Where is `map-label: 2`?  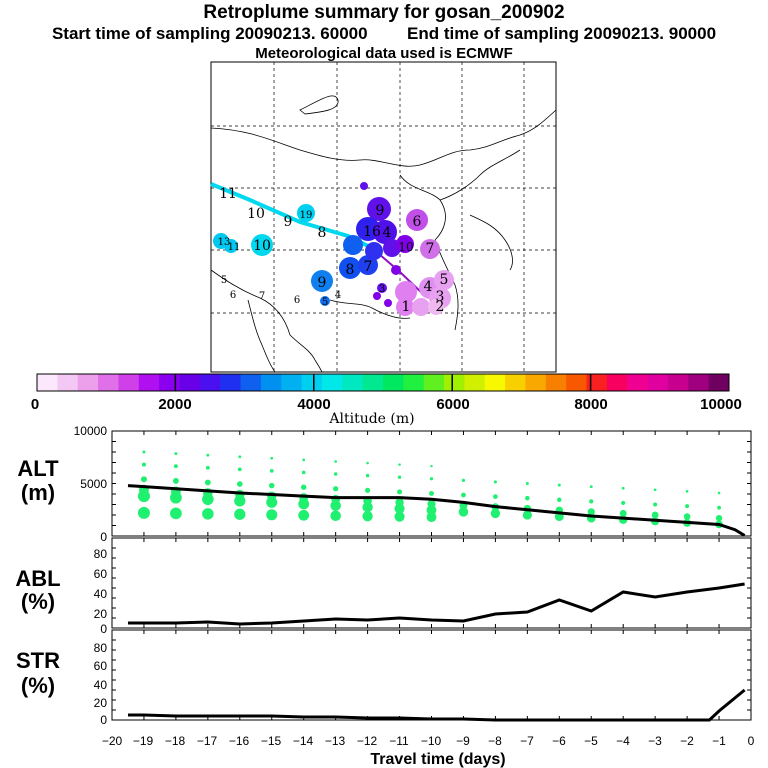 map-label: 2 is located at coordinates (440, 307).